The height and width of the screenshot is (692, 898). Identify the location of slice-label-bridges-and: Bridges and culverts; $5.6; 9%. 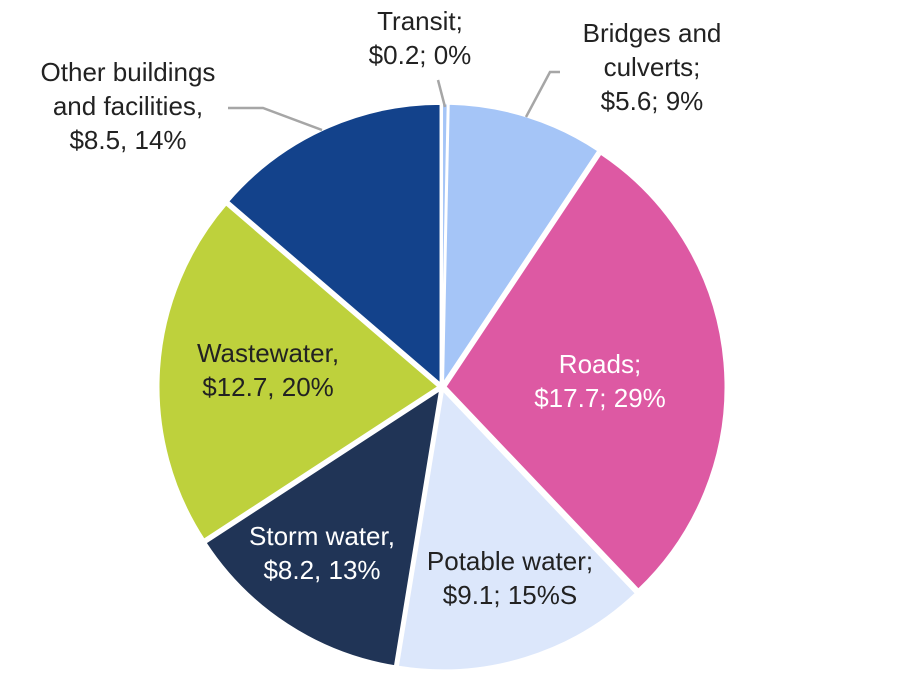
(652, 67).